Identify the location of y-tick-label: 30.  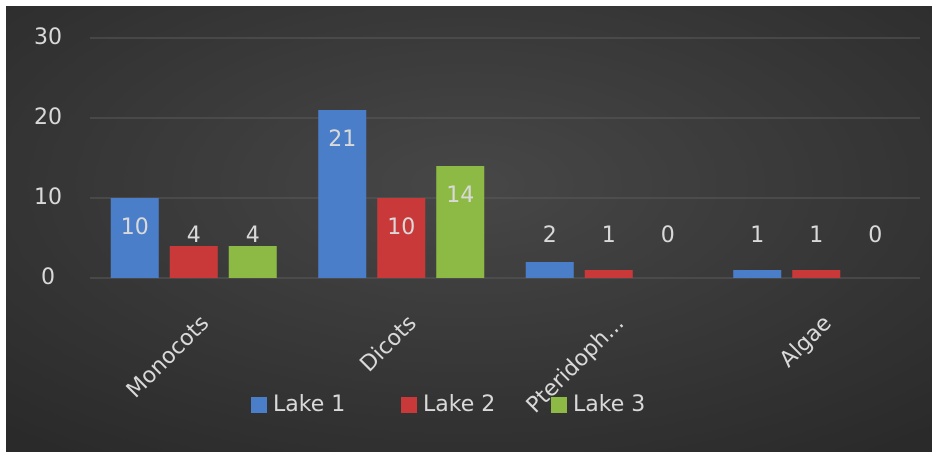
(48, 37).